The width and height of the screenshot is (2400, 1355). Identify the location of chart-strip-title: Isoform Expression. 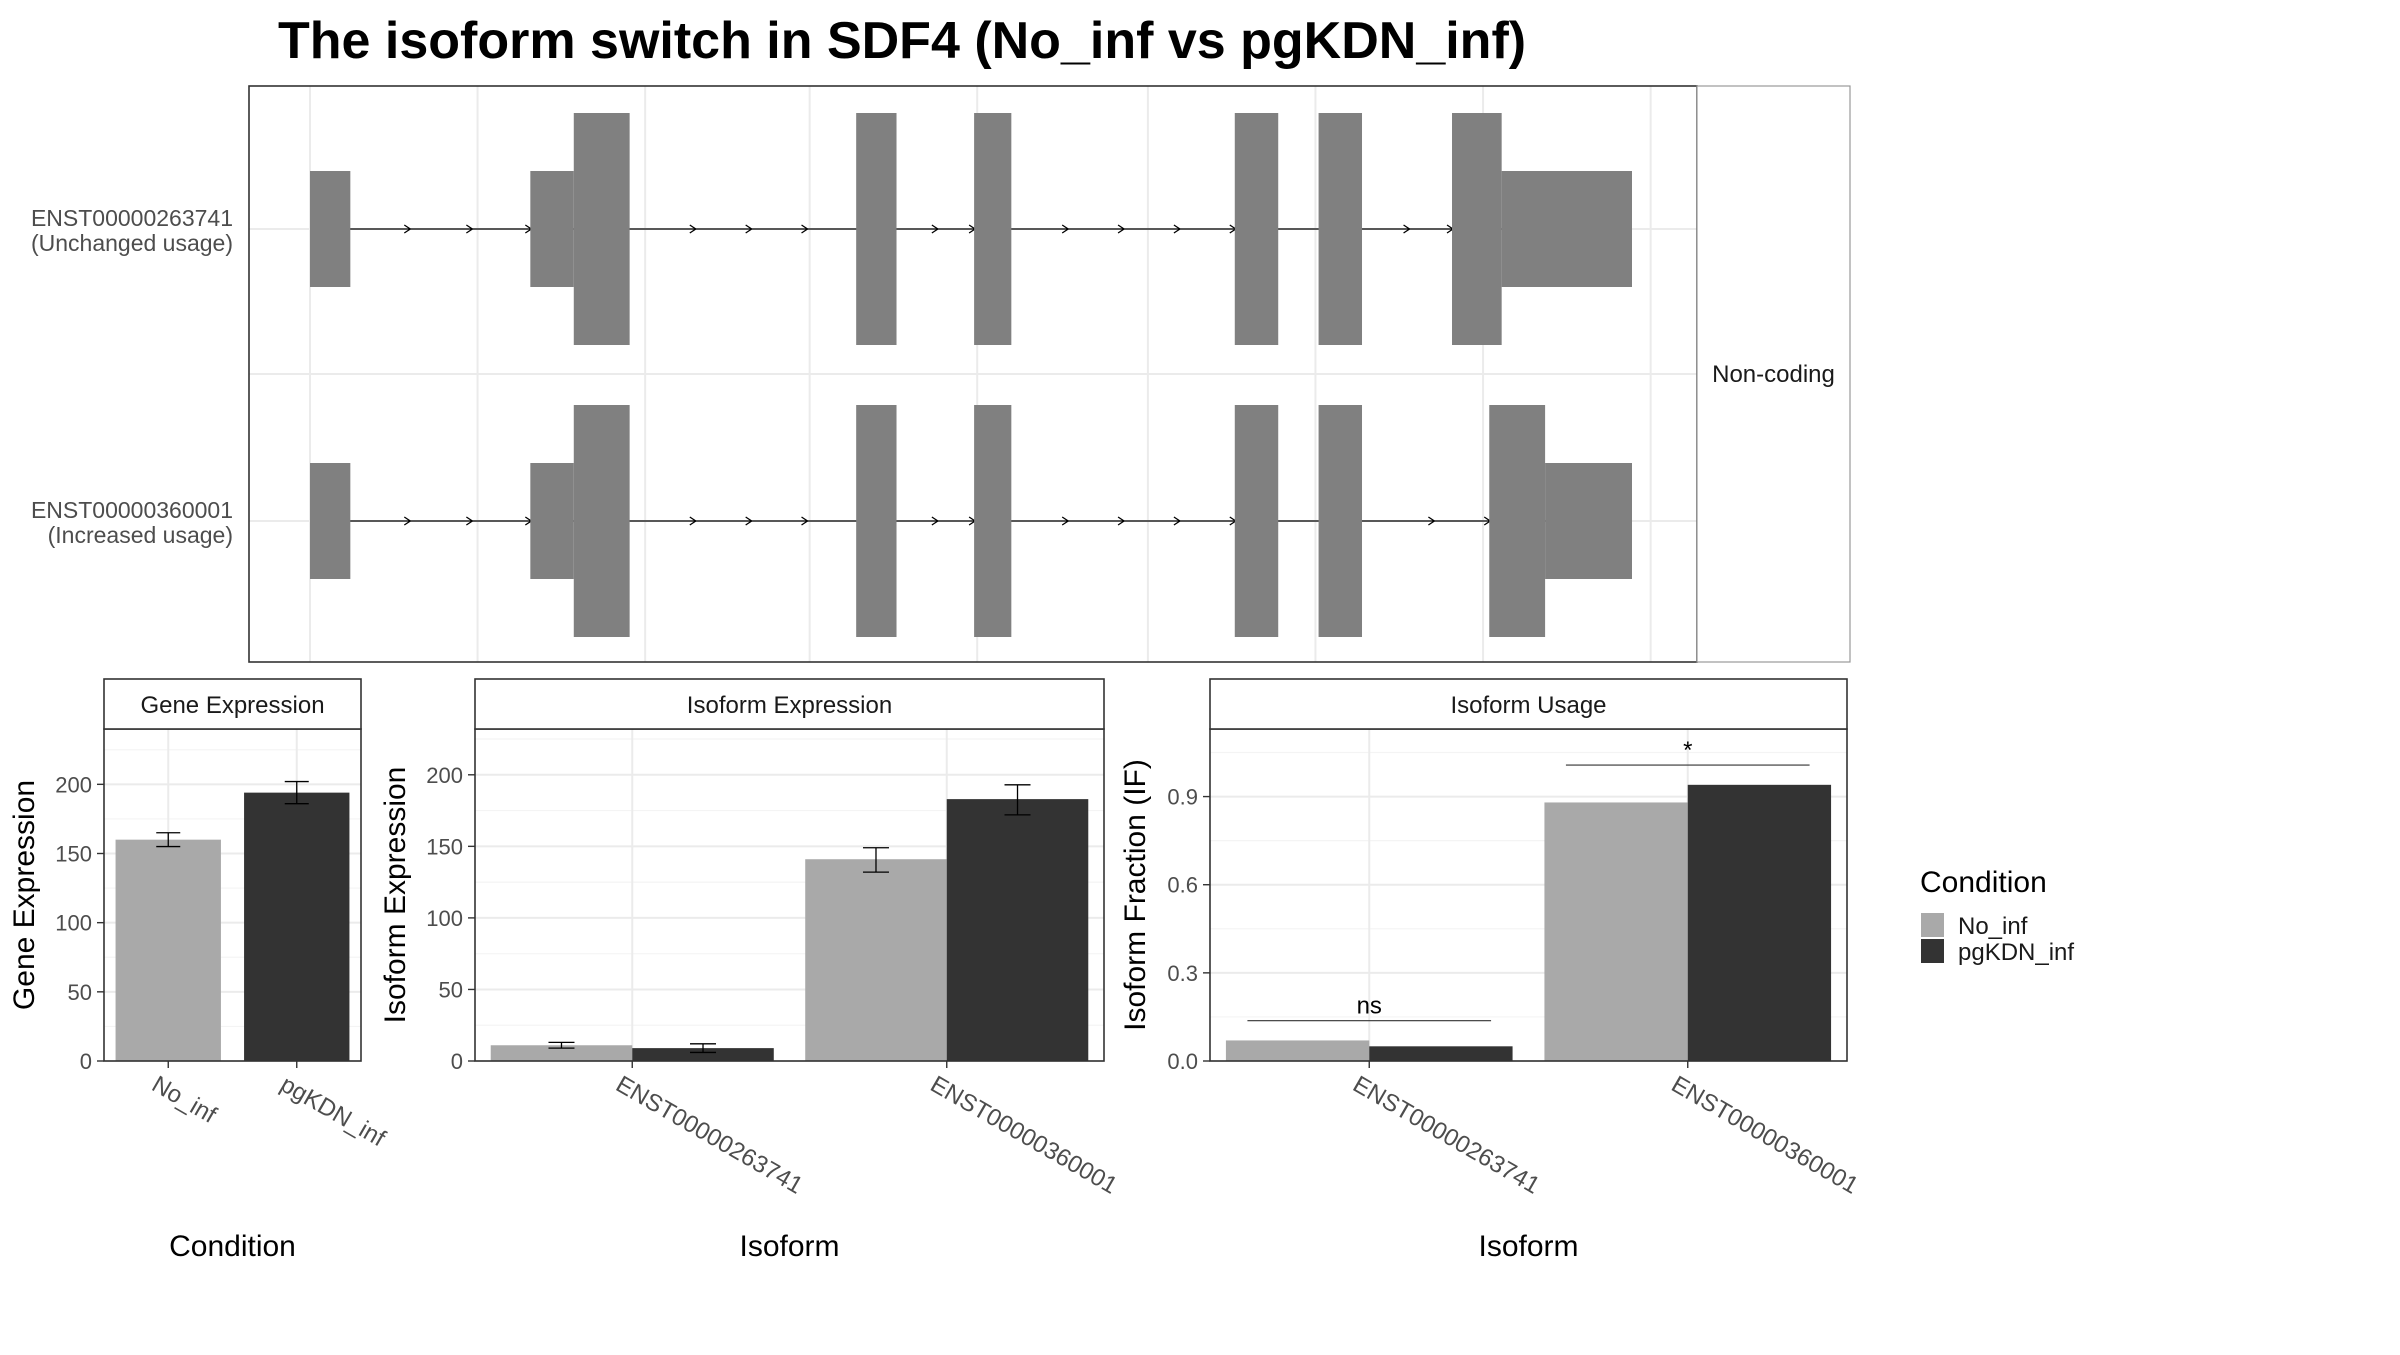
(789, 705).